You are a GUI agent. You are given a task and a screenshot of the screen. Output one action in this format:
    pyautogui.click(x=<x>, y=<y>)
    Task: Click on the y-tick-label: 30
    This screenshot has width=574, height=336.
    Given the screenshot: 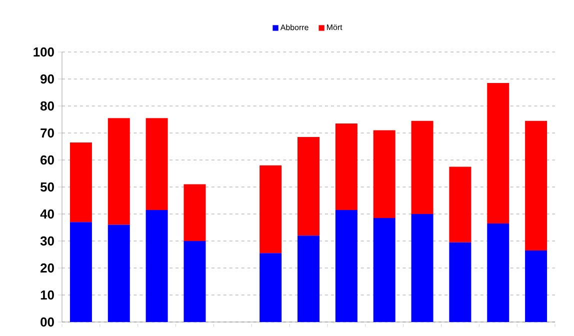 What is the action you would take?
    pyautogui.click(x=47, y=241)
    